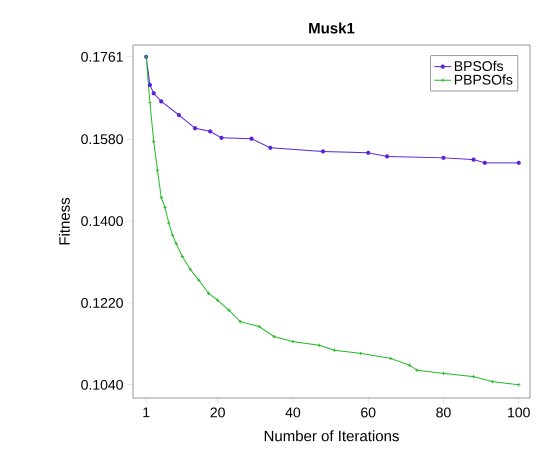 The height and width of the screenshot is (466, 536). What do you see at coordinates (102, 139) in the screenshot?
I see `y-tick-label: 0.1580` at bounding box center [102, 139].